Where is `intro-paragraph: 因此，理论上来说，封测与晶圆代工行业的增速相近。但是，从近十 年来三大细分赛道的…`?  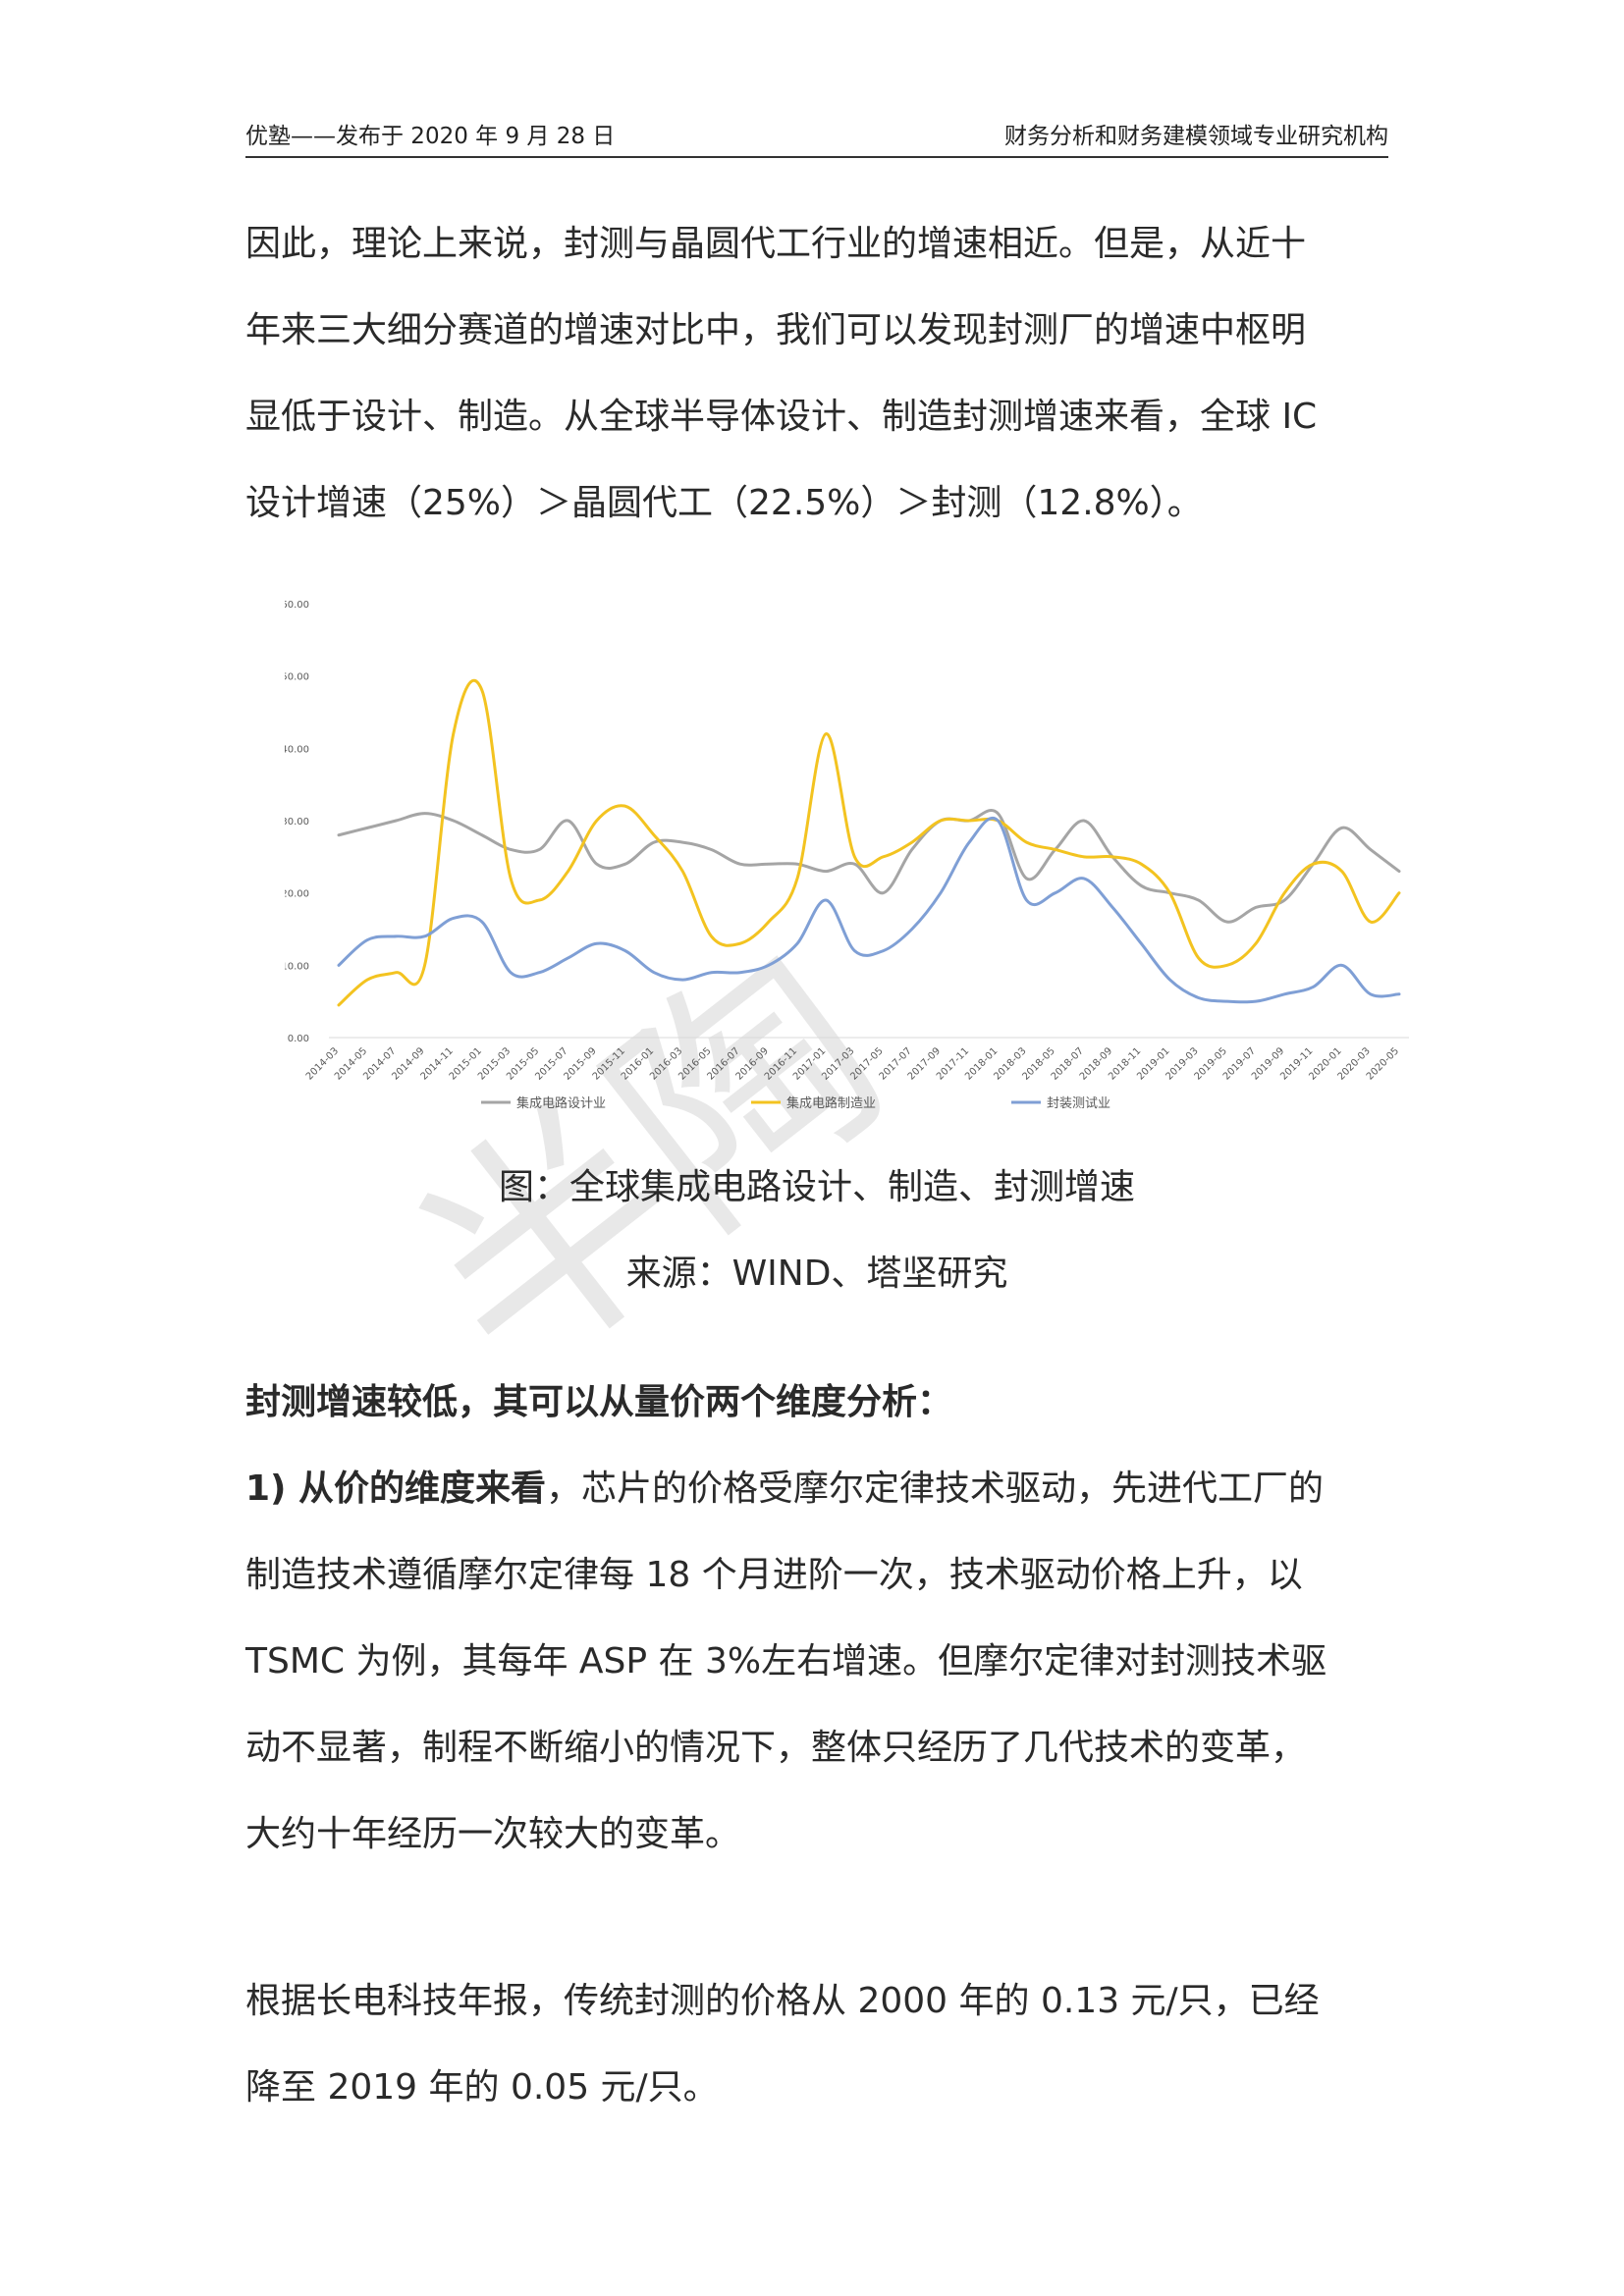 intro-paragraph: 因此，理论上来说，封测与晶圆代工行业的增速相近。但是，从近十 年来三大细分赛道的… is located at coordinates (816, 374).